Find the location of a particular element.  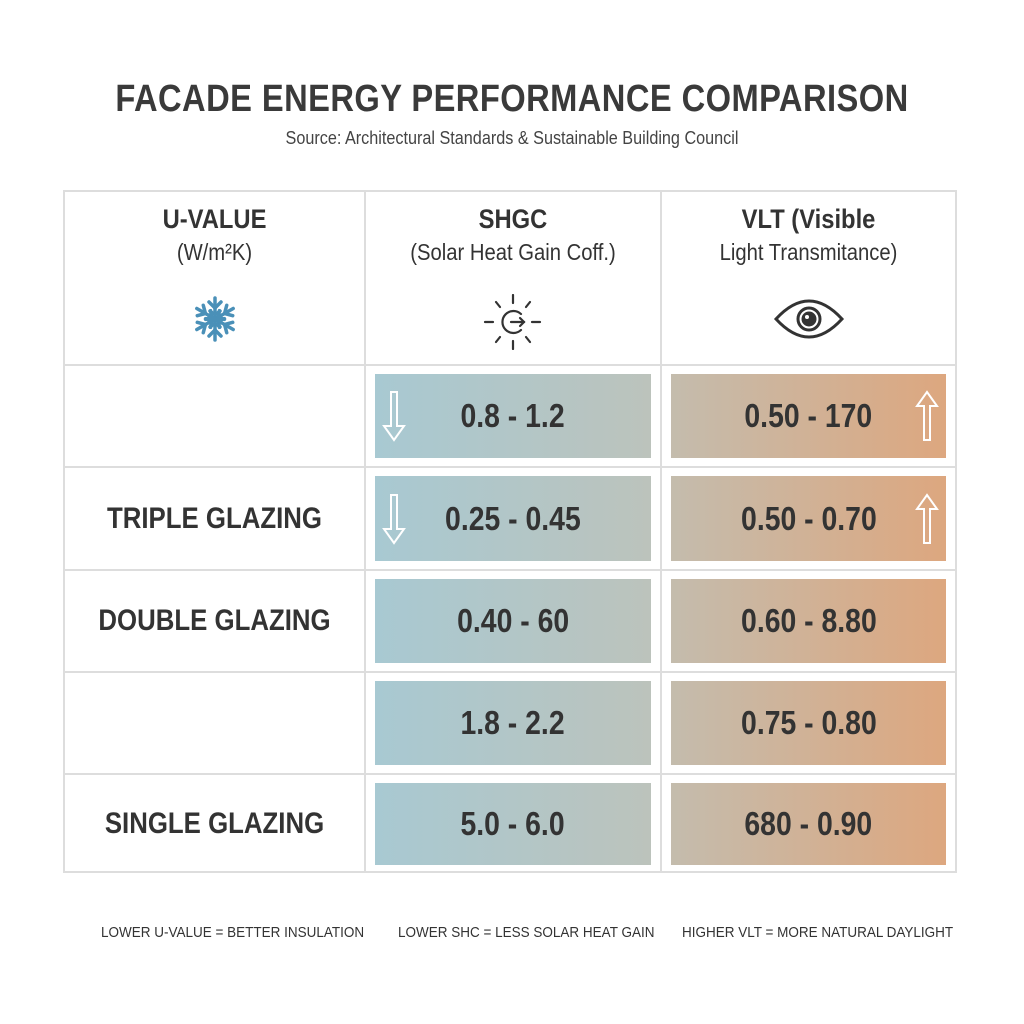

vlt-value-box: 0.75 - 0.80 is located at coordinates (808, 723).